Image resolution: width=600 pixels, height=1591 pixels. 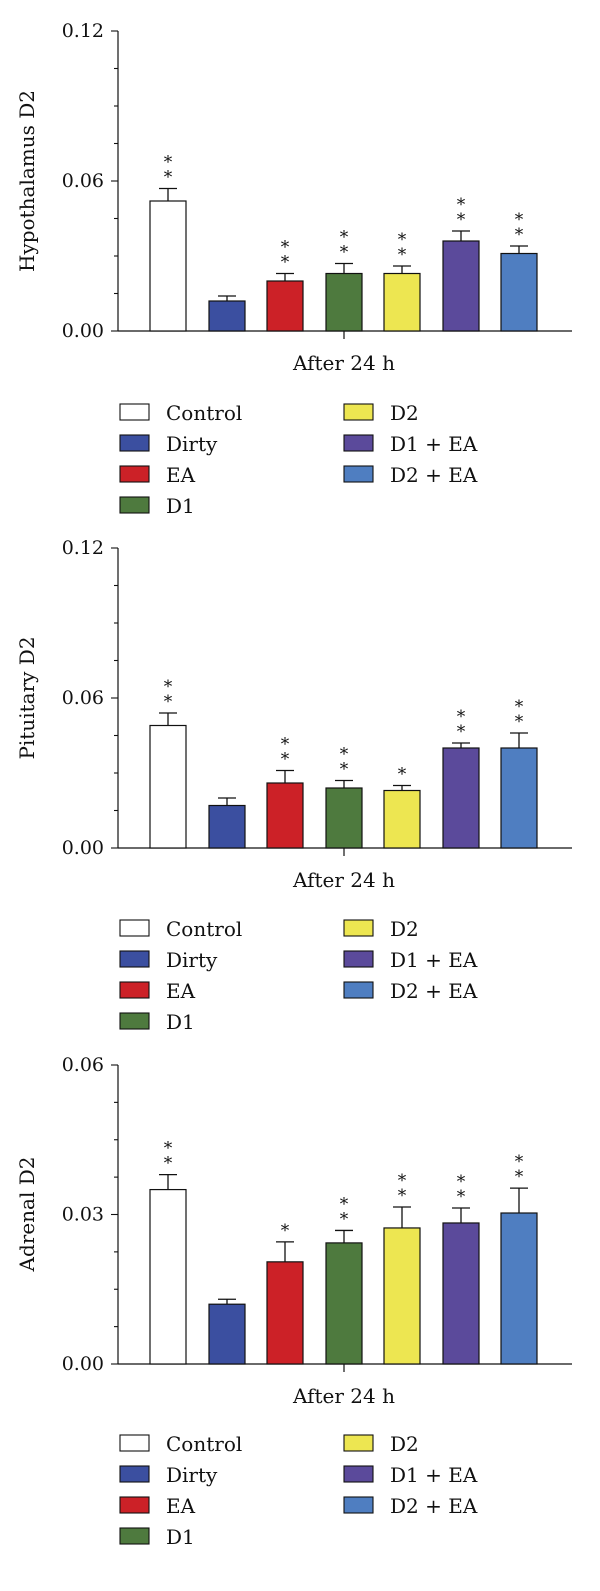 What do you see at coordinates (27, 1215) in the screenshot?
I see `y-axis-title: Adrenal D2` at bounding box center [27, 1215].